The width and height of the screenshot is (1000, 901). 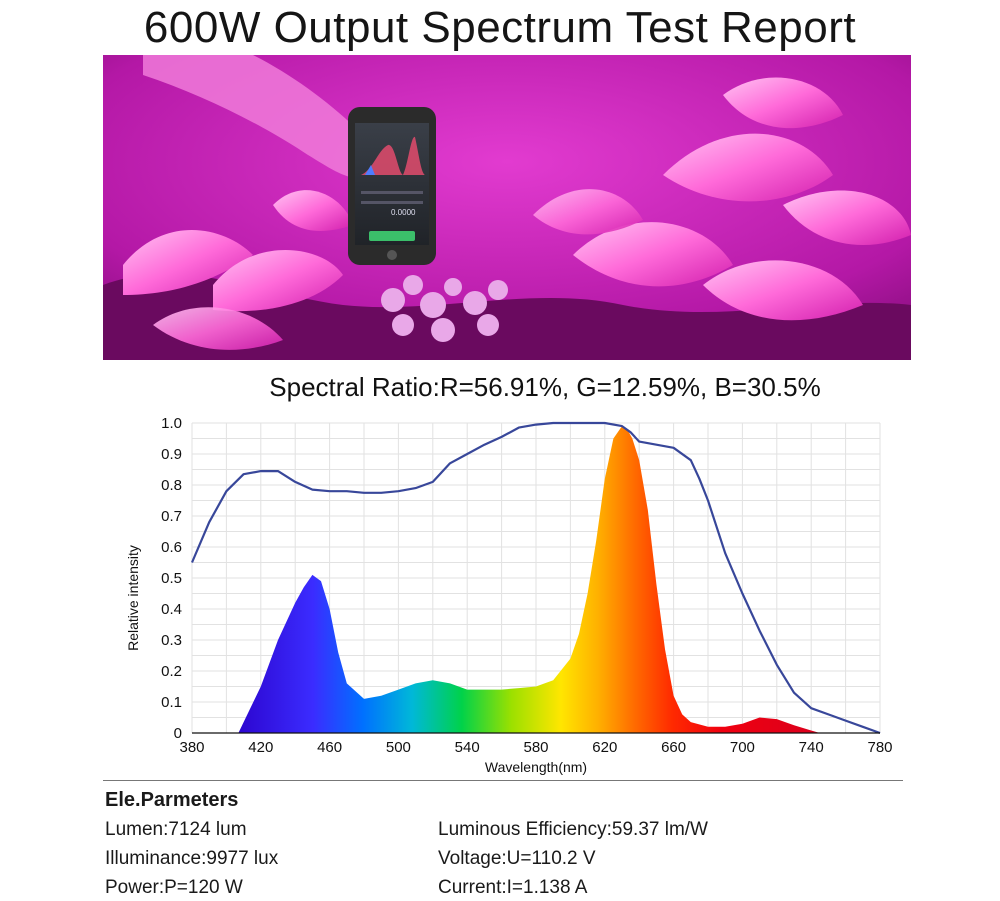 I want to click on y-tick-label: 0.6, so click(x=171, y=547).